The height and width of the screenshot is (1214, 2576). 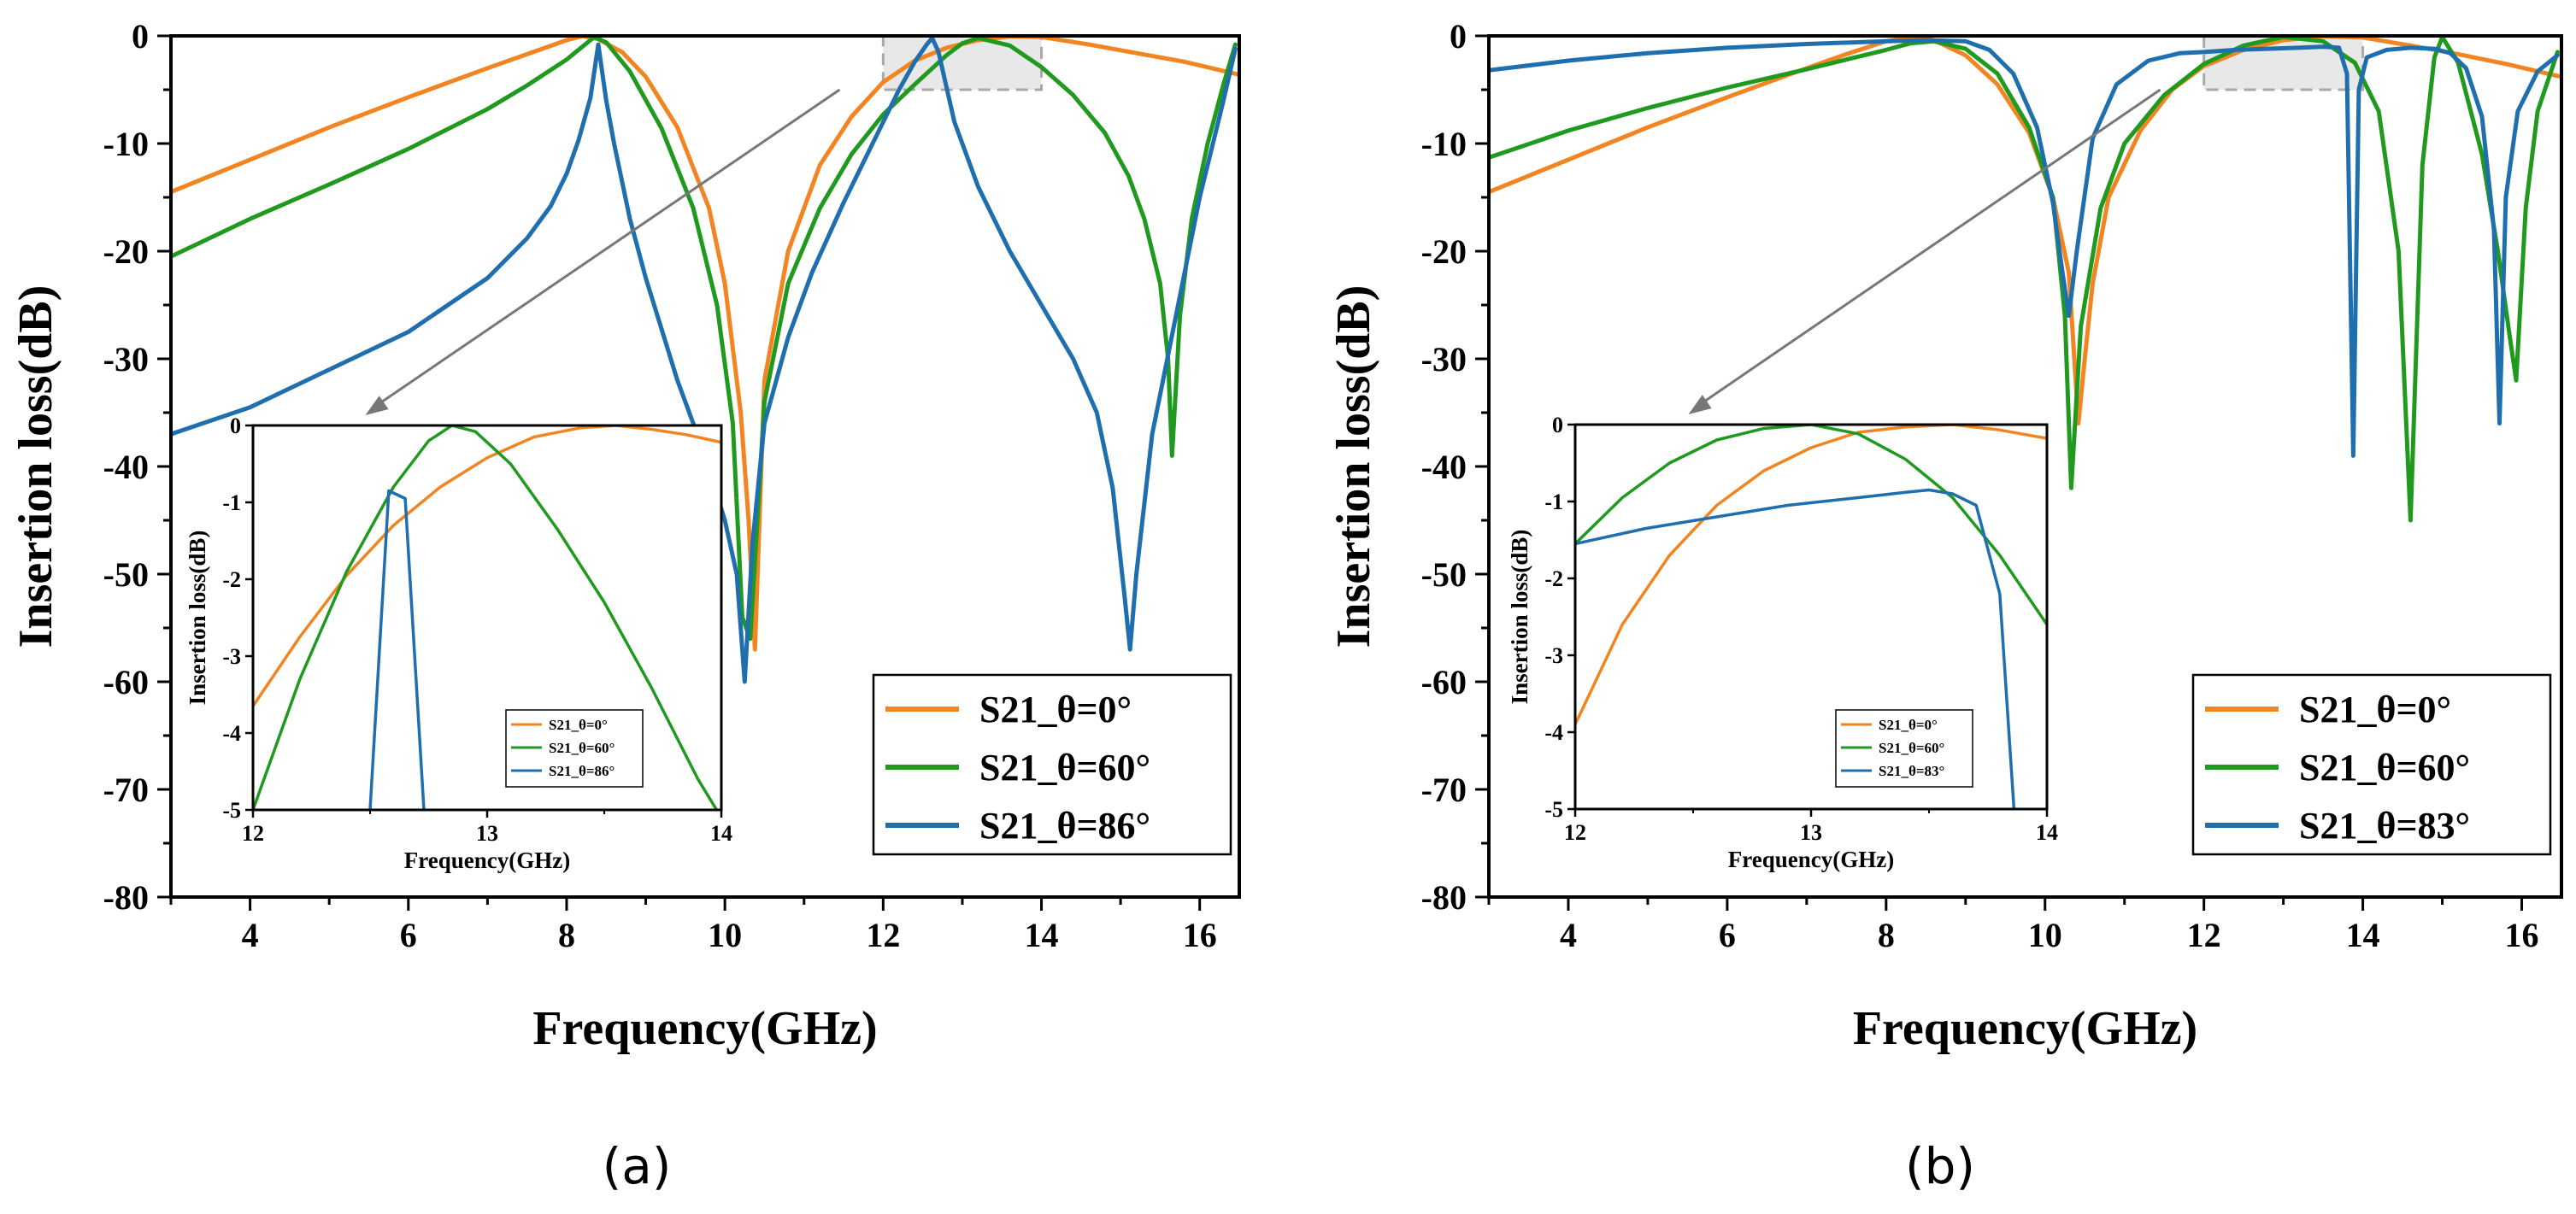 What do you see at coordinates (1940, 1166) in the screenshot?
I see `panel-b-label: (b)` at bounding box center [1940, 1166].